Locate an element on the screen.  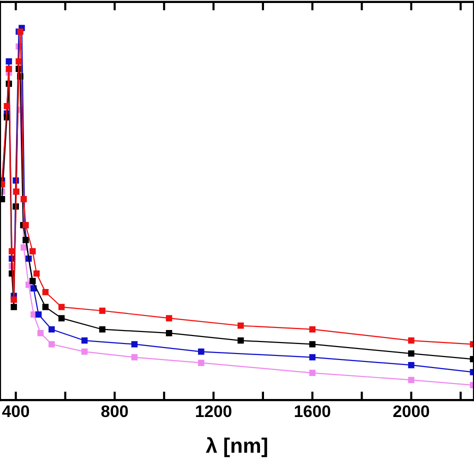
x-tick-label: 800 is located at coordinates (114, 411).